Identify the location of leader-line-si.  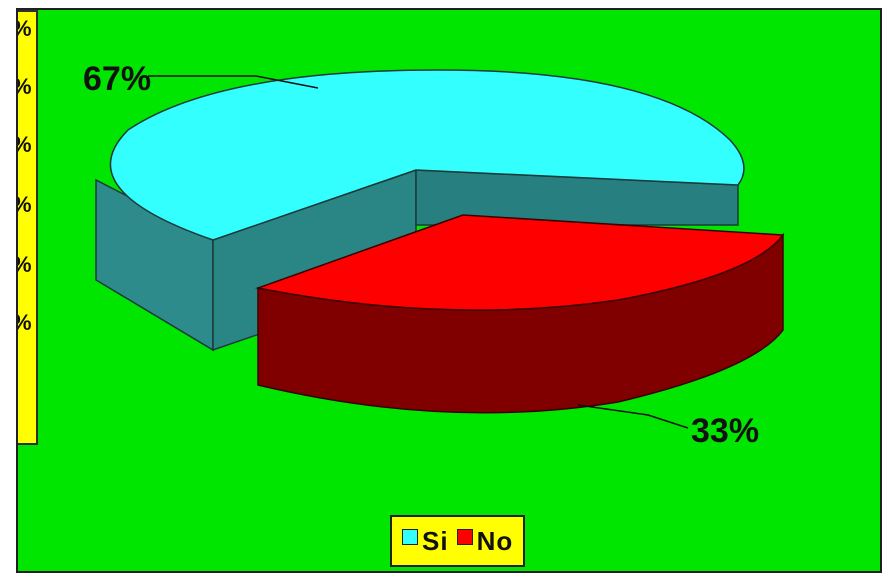
(233, 82).